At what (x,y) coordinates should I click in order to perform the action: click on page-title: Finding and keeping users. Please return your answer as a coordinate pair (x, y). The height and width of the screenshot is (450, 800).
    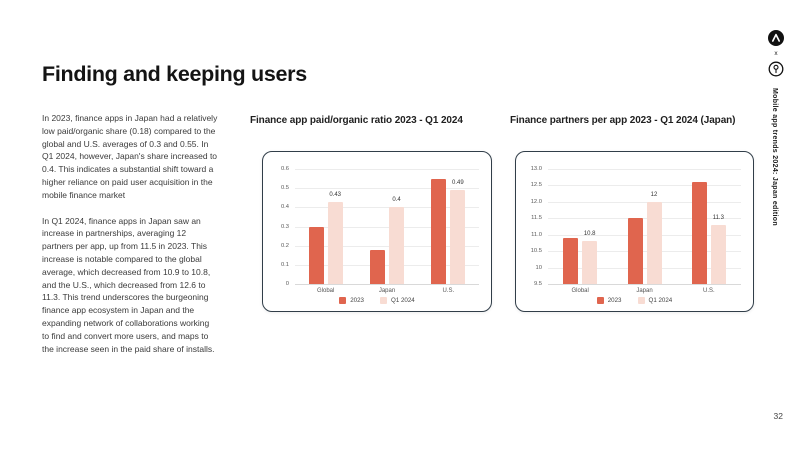
    Looking at the image, I should click on (174, 74).